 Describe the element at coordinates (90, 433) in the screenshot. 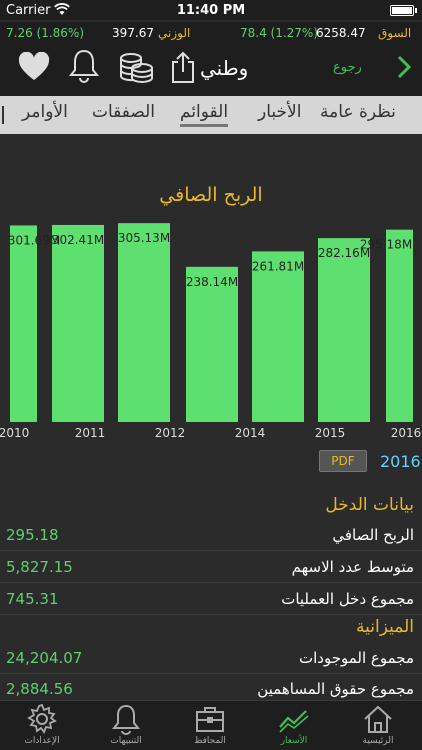

I see `x-tick-2011: 2011` at that location.